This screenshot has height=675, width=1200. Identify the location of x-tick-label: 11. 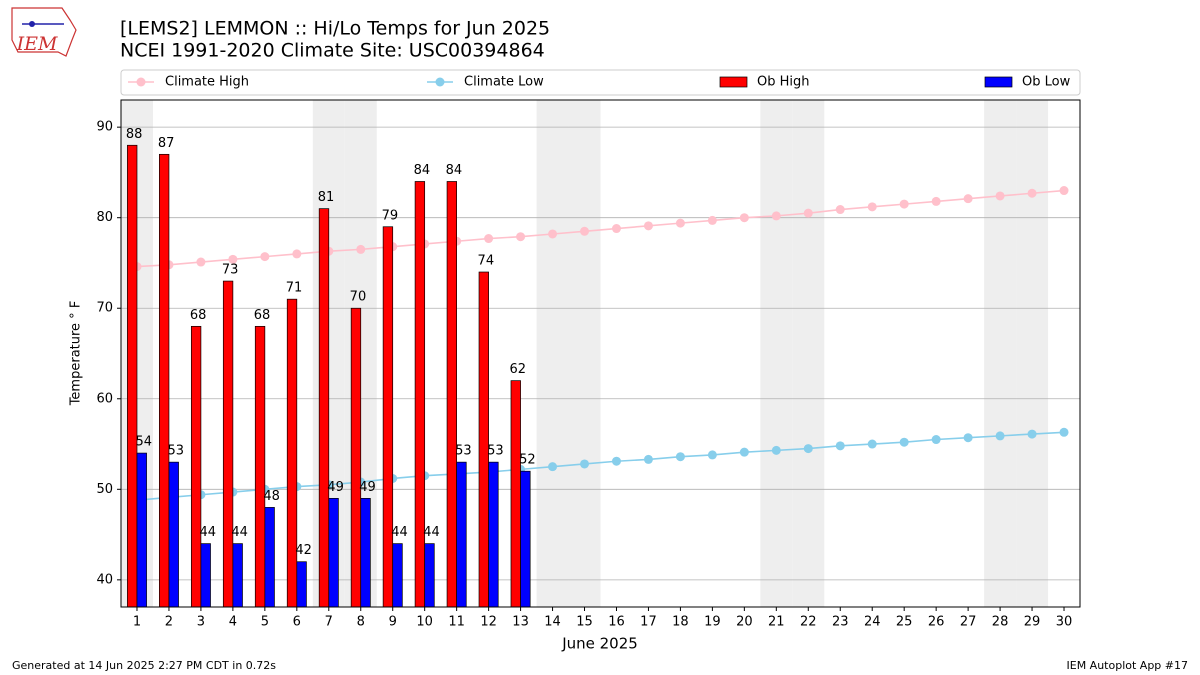
(456, 622).